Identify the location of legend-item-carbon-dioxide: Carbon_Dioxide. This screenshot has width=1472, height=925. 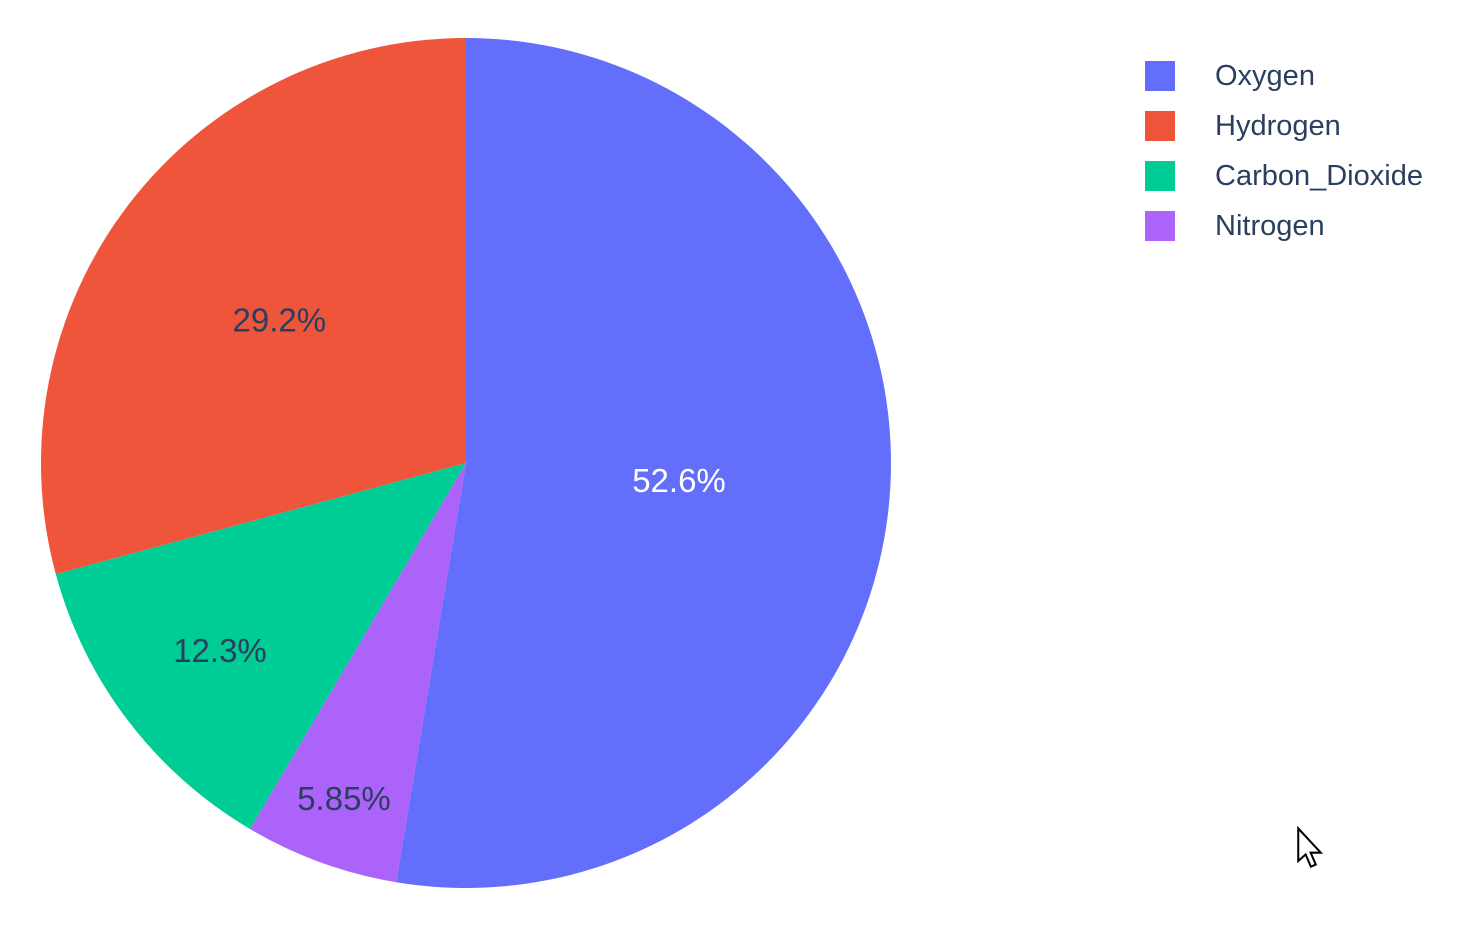
(1284, 175).